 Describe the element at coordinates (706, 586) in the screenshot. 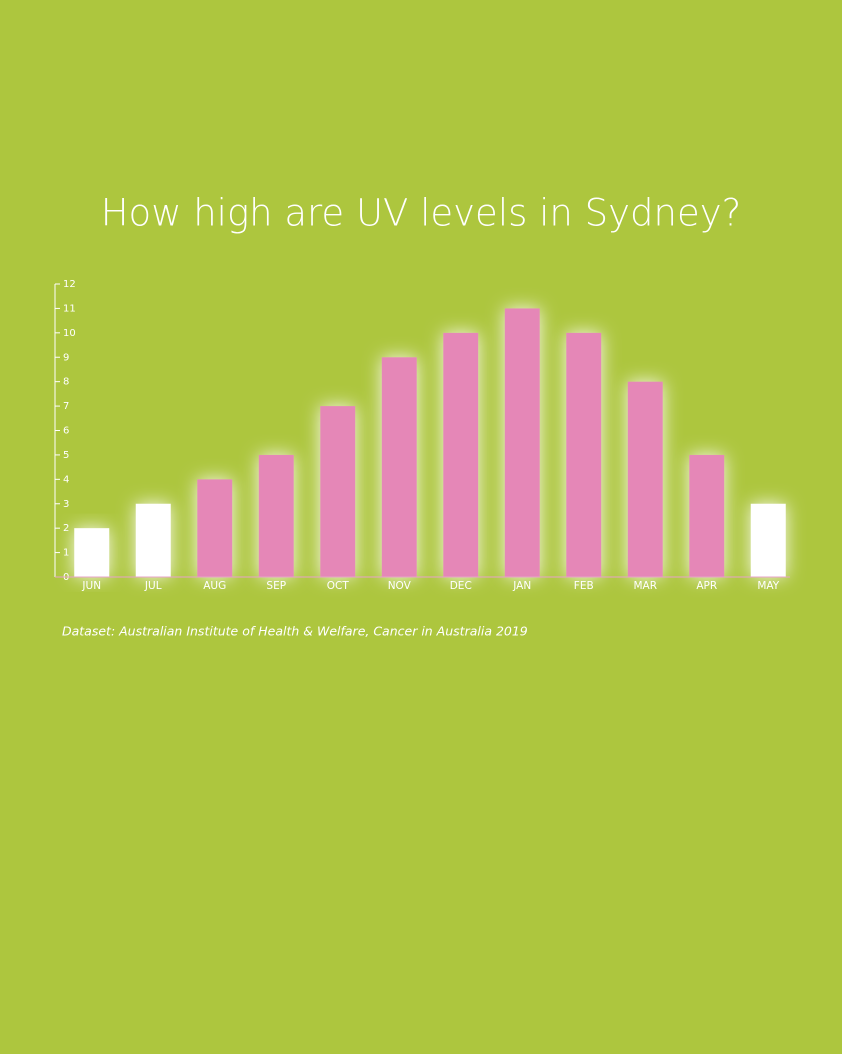

I see `x-tick-label: APR` at that location.